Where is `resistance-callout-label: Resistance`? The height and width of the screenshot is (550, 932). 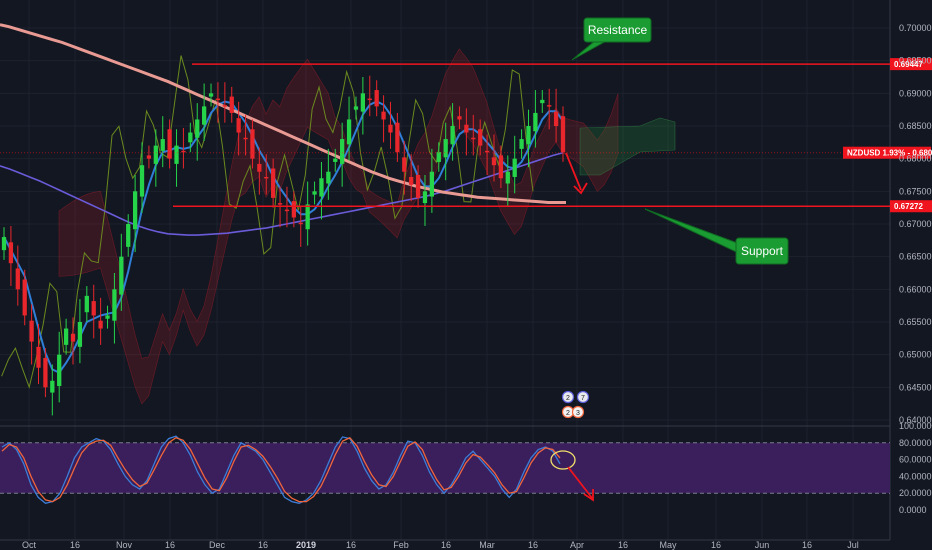
resistance-callout-label: Resistance is located at coordinates (618, 30).